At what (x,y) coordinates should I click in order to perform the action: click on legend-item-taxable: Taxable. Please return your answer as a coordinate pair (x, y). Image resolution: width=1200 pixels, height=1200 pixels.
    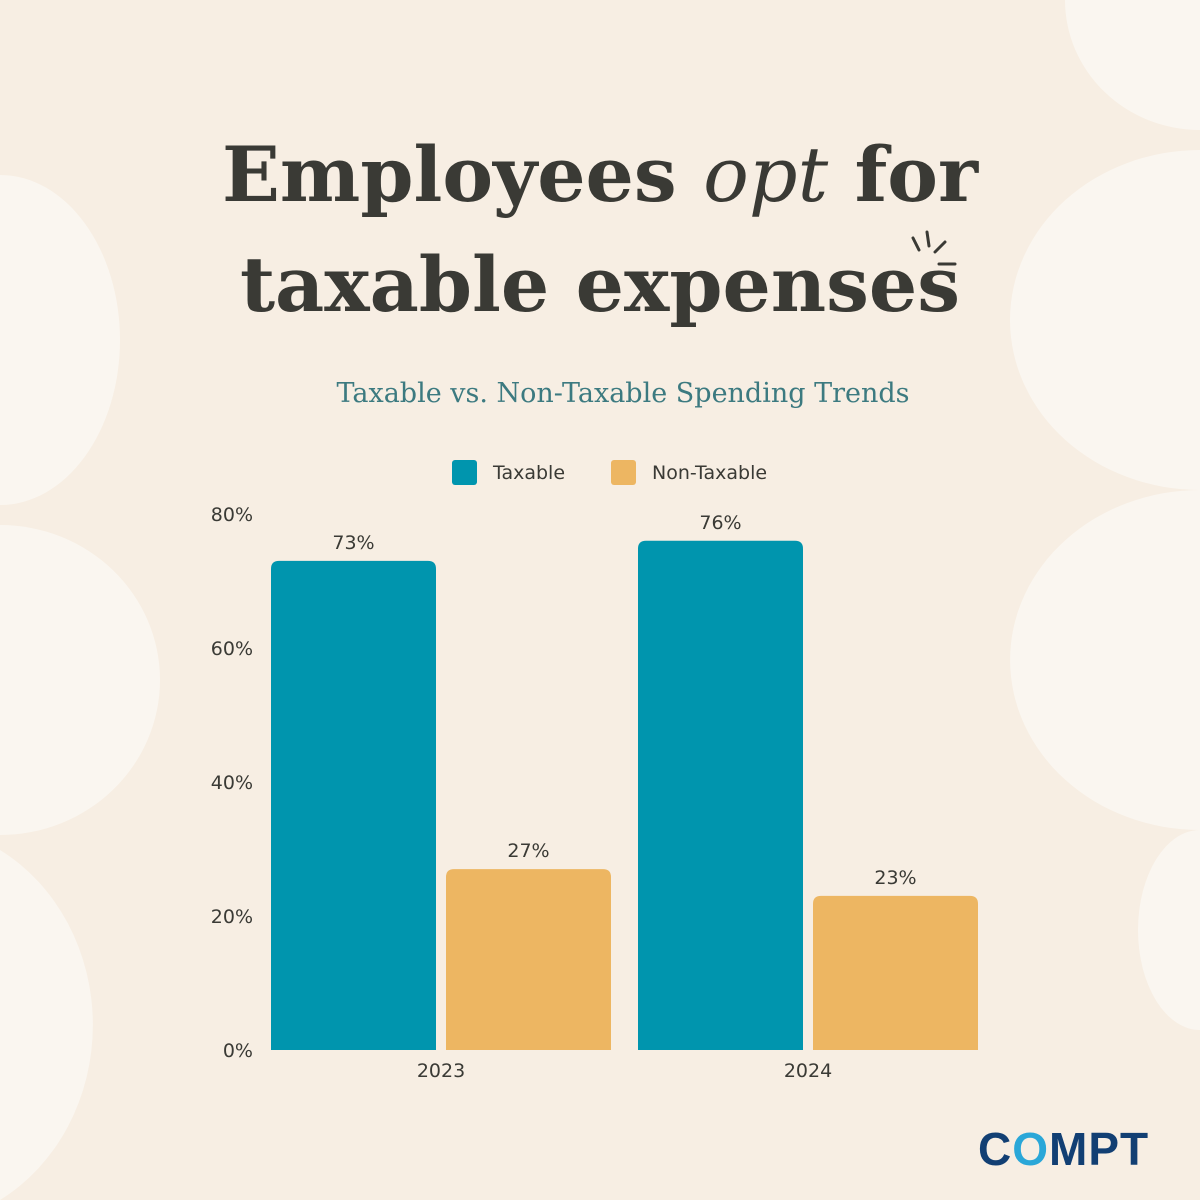
    Looking at the image, I should click on (508, 472).